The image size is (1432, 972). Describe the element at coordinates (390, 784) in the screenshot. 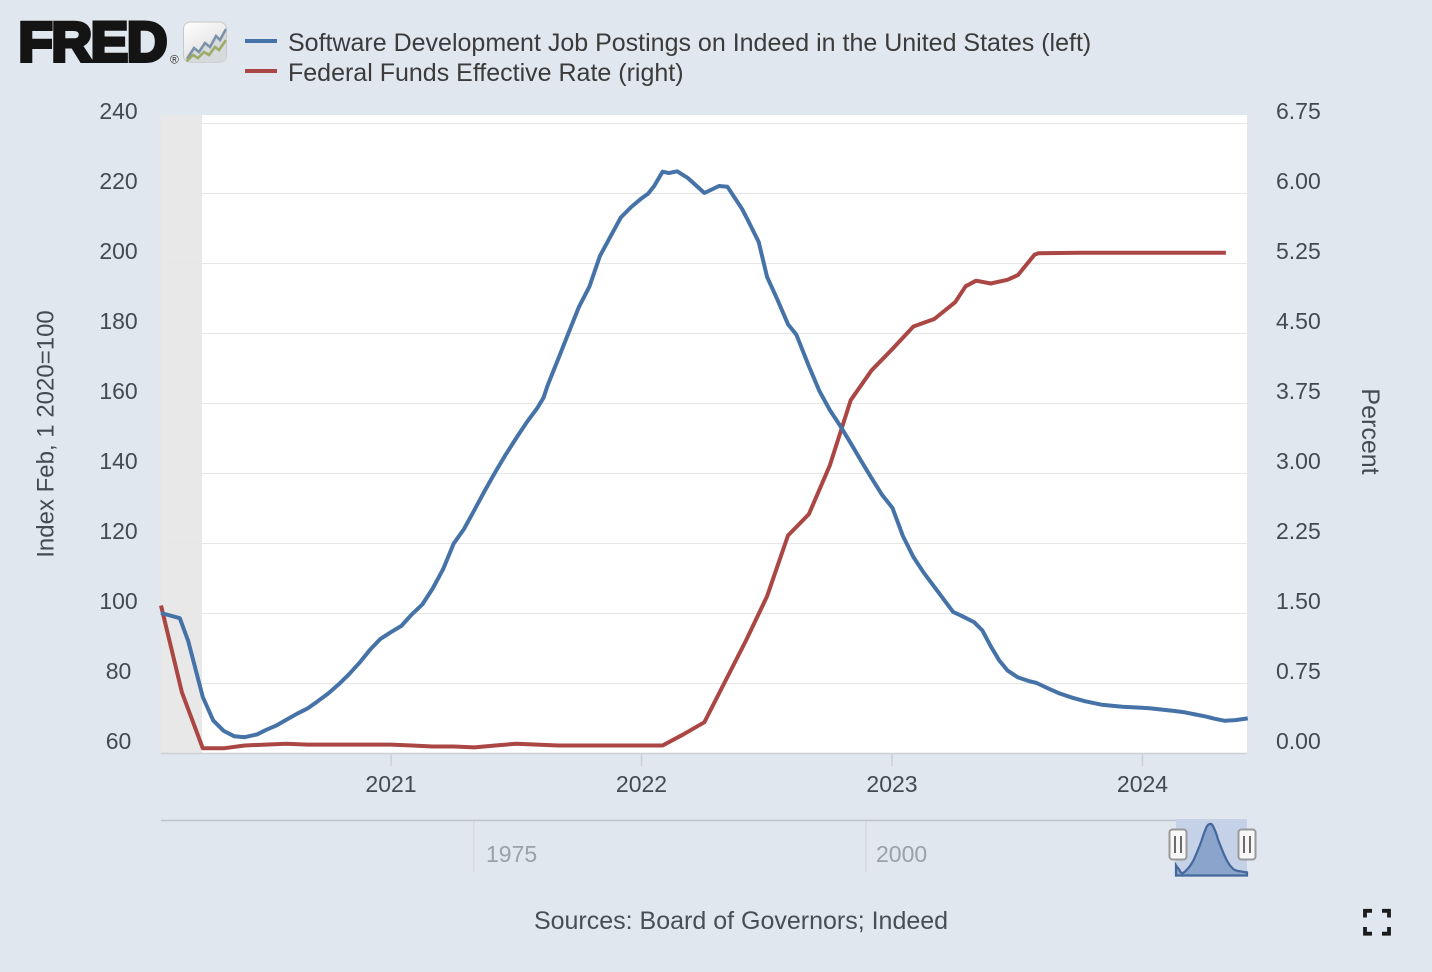

I see `svg-text: 2021` at that location.